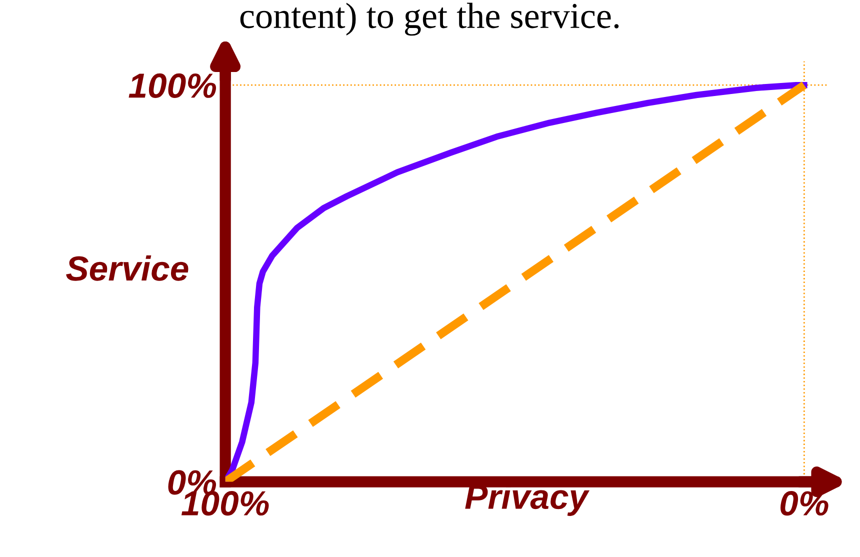 The image size is (860, 557). What do you see at coordinates (429, 19) in the screenshot?
I see `text: content) to get the service.` at bounding box center [429, 19].